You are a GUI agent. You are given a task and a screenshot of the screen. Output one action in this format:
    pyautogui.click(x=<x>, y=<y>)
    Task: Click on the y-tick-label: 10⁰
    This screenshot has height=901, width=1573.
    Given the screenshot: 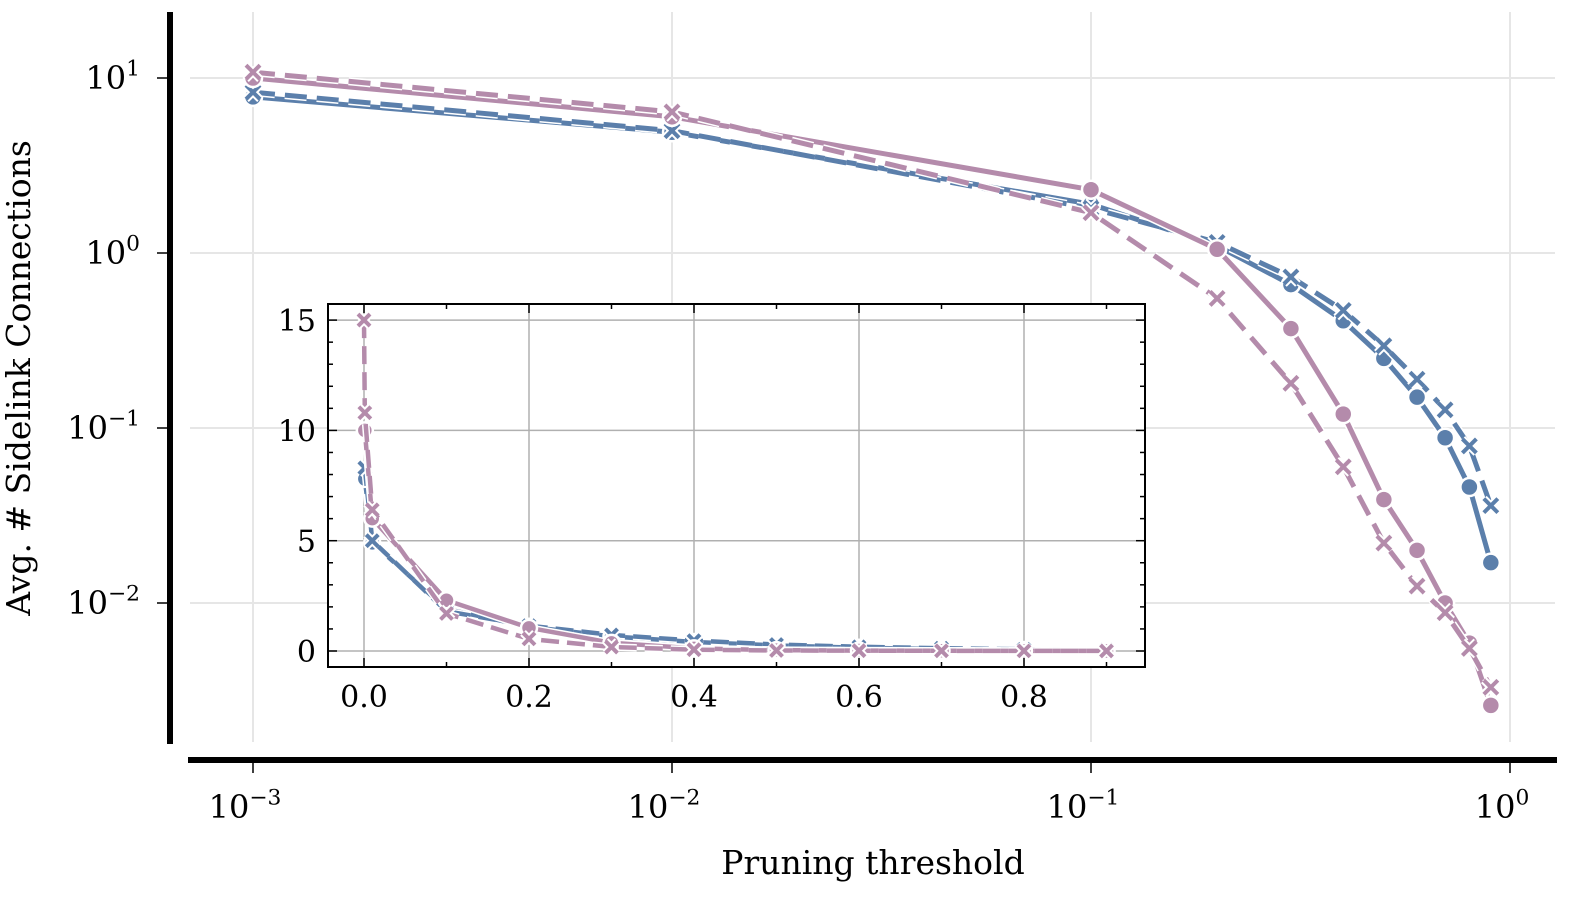 What is the action you would take?
    pyautogui.click(x=112, y=252)
    